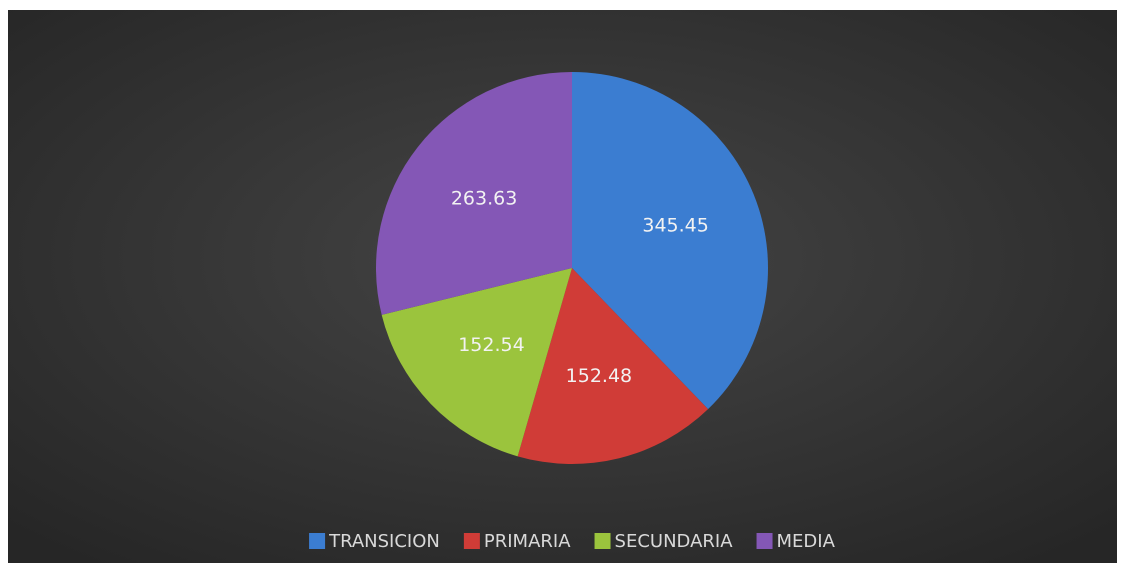 This screenshot has width=1125, height=570. What do you see at coordinates (527, 541) in the screenshot?
I see `legend-label: PRIMARIA` at bounding box center [527, 541].